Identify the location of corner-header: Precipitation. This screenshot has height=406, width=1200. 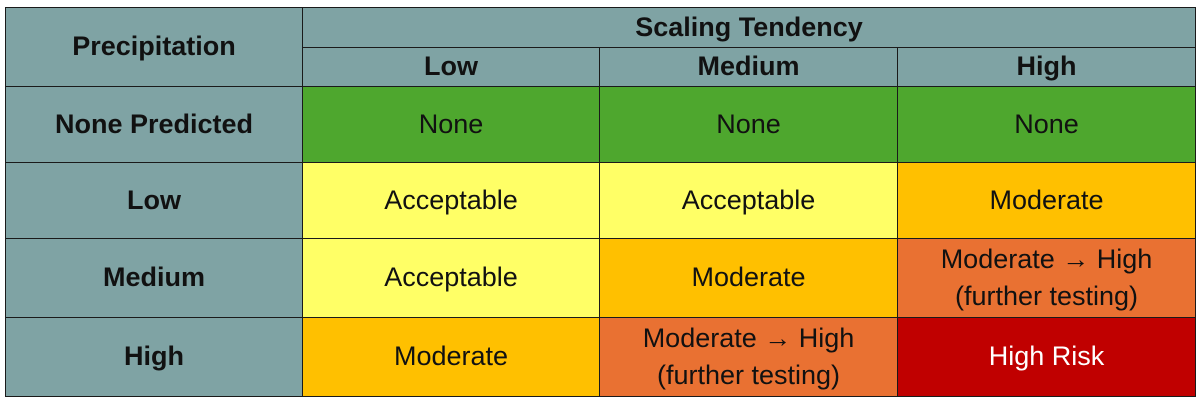
(154, 47).